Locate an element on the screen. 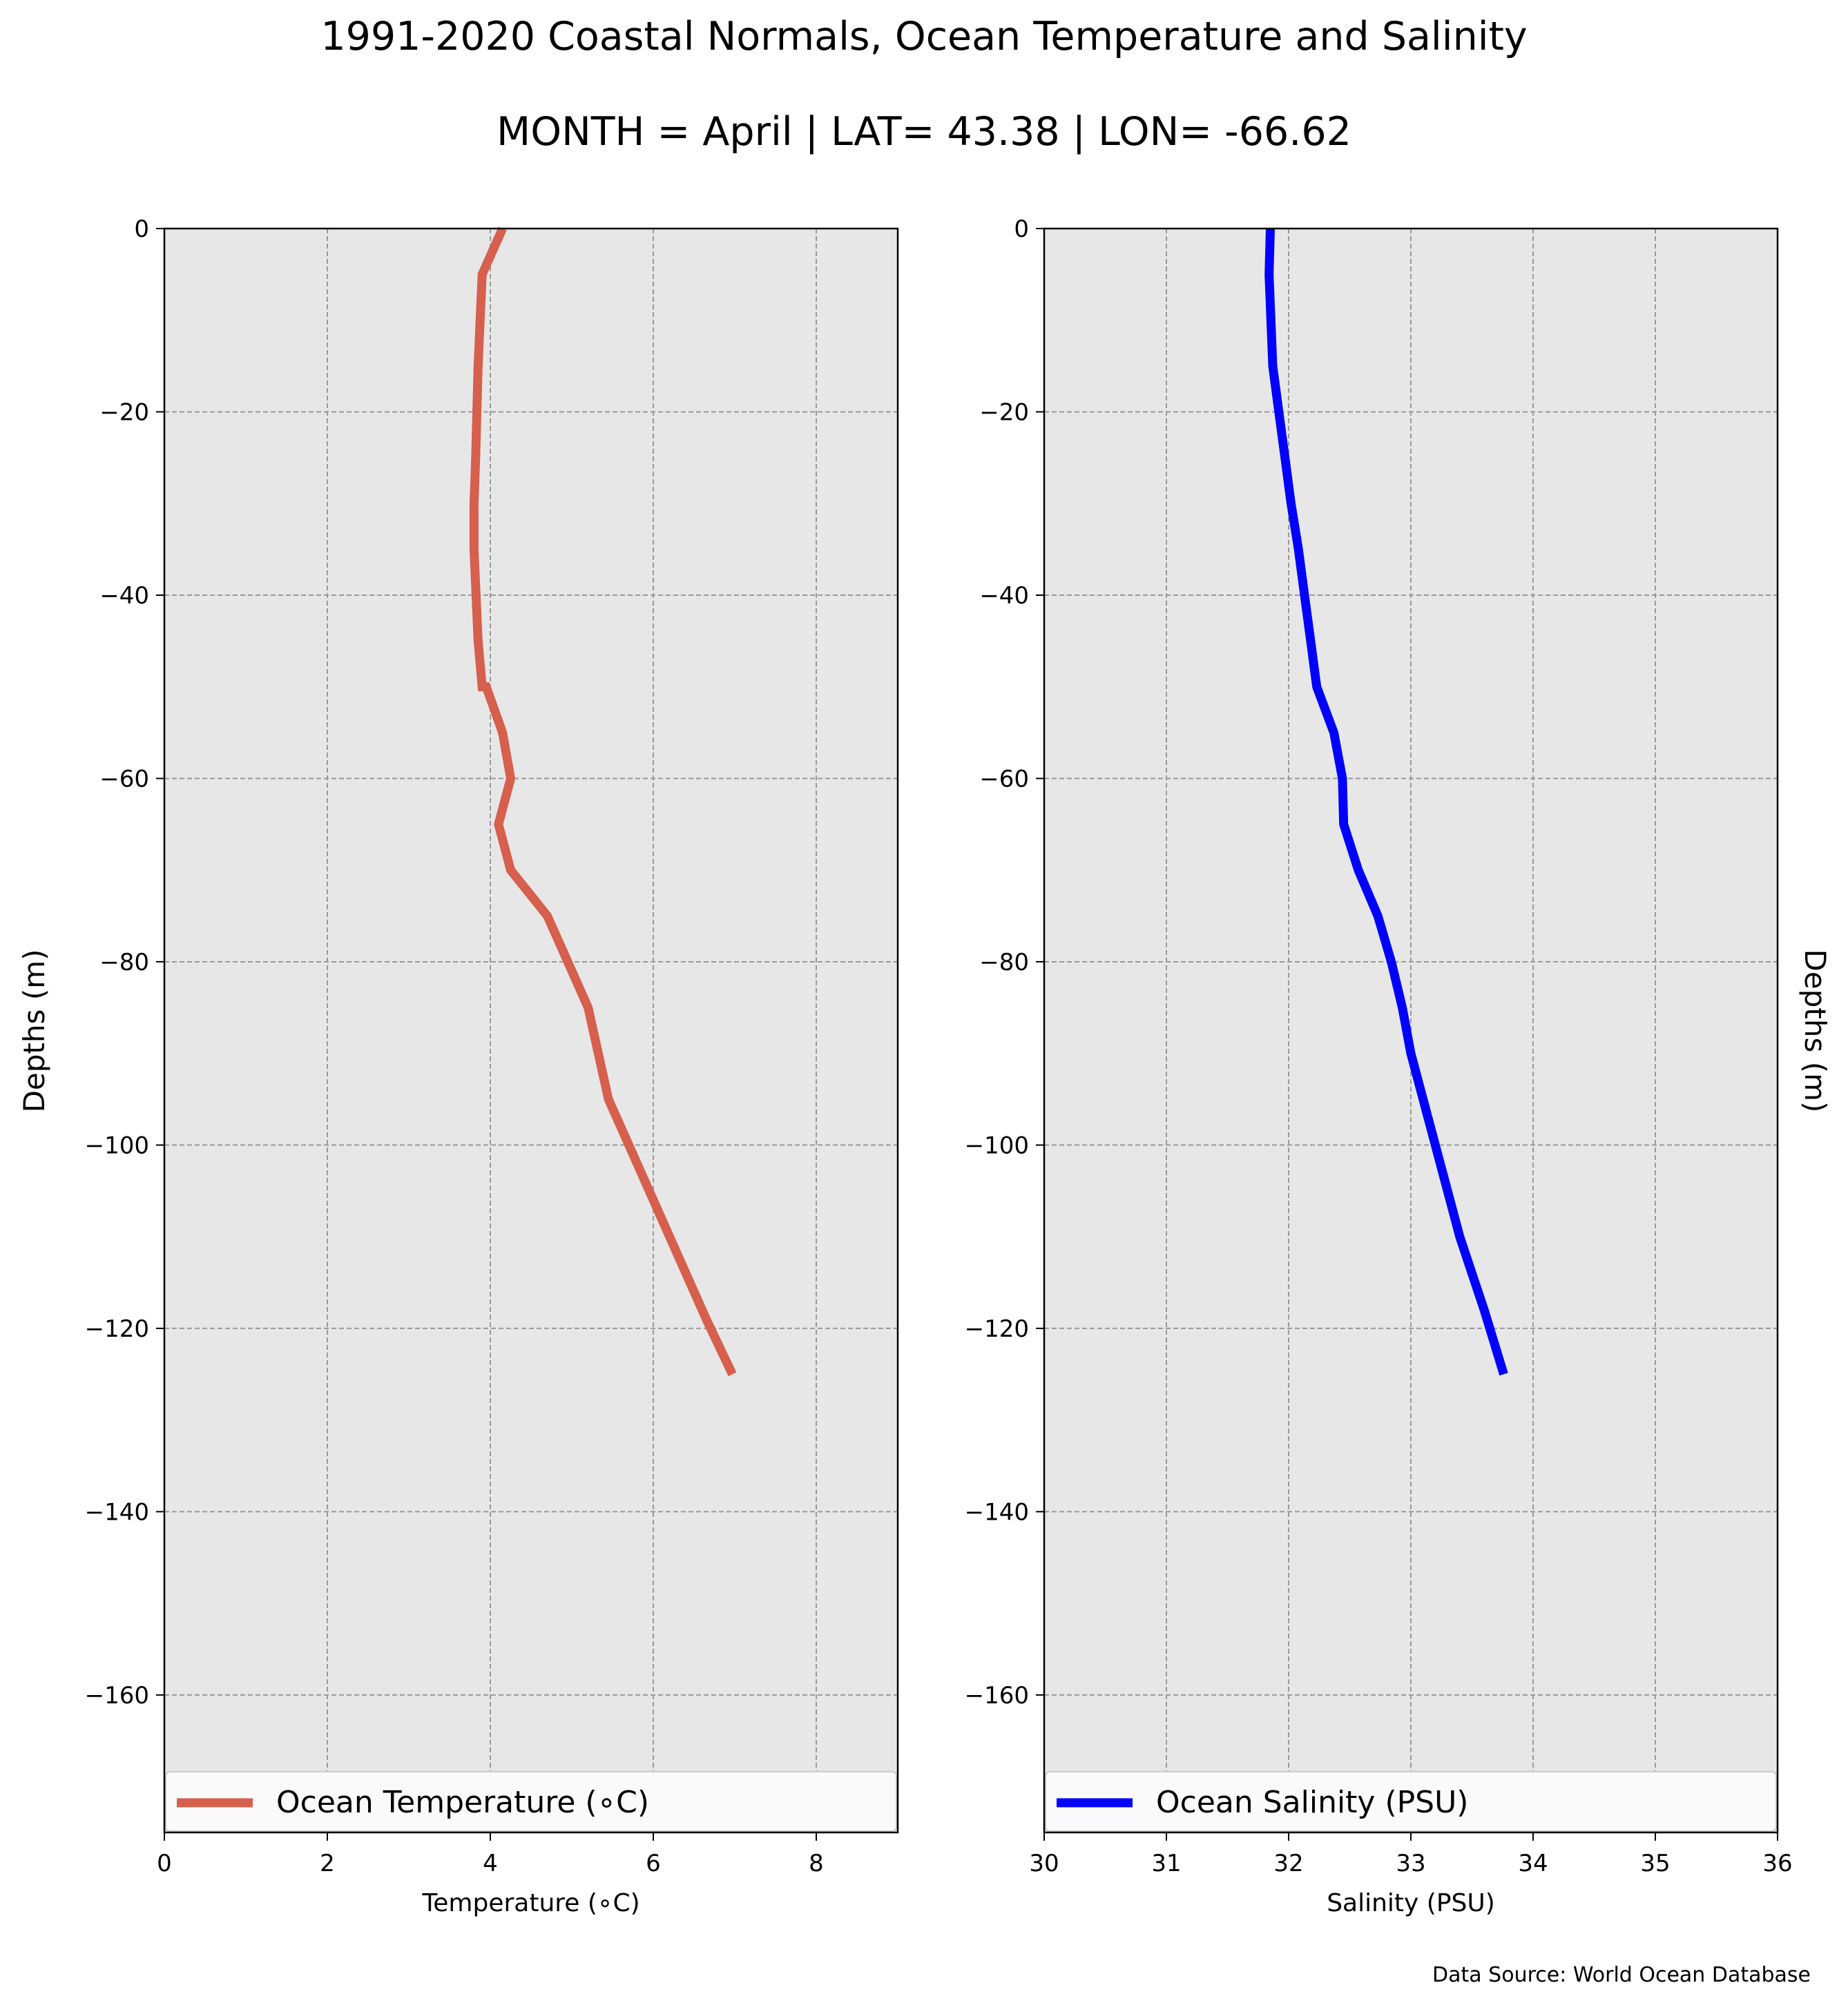  temp-x-tick-label: 8 is located at coordinates (816, 1863).